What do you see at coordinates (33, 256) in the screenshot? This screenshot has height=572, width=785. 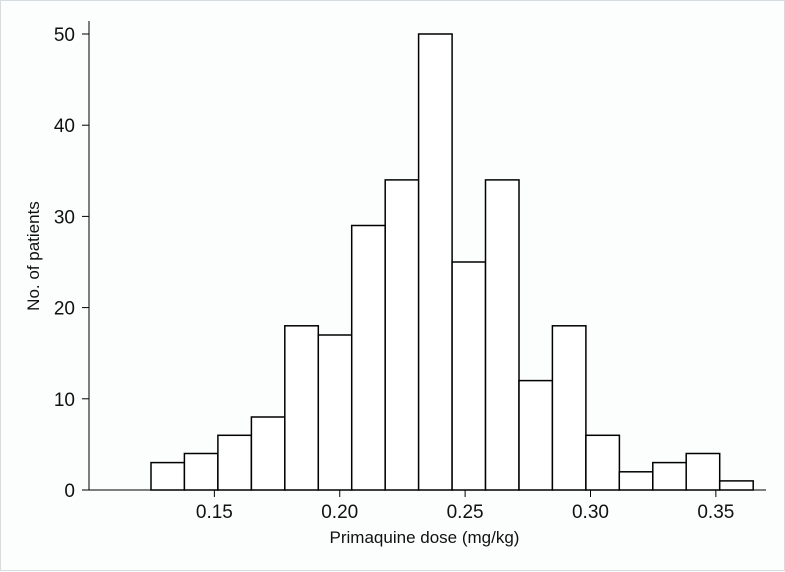 I see `y-axis-title: No. of patients` at bounding box center [33, 256].